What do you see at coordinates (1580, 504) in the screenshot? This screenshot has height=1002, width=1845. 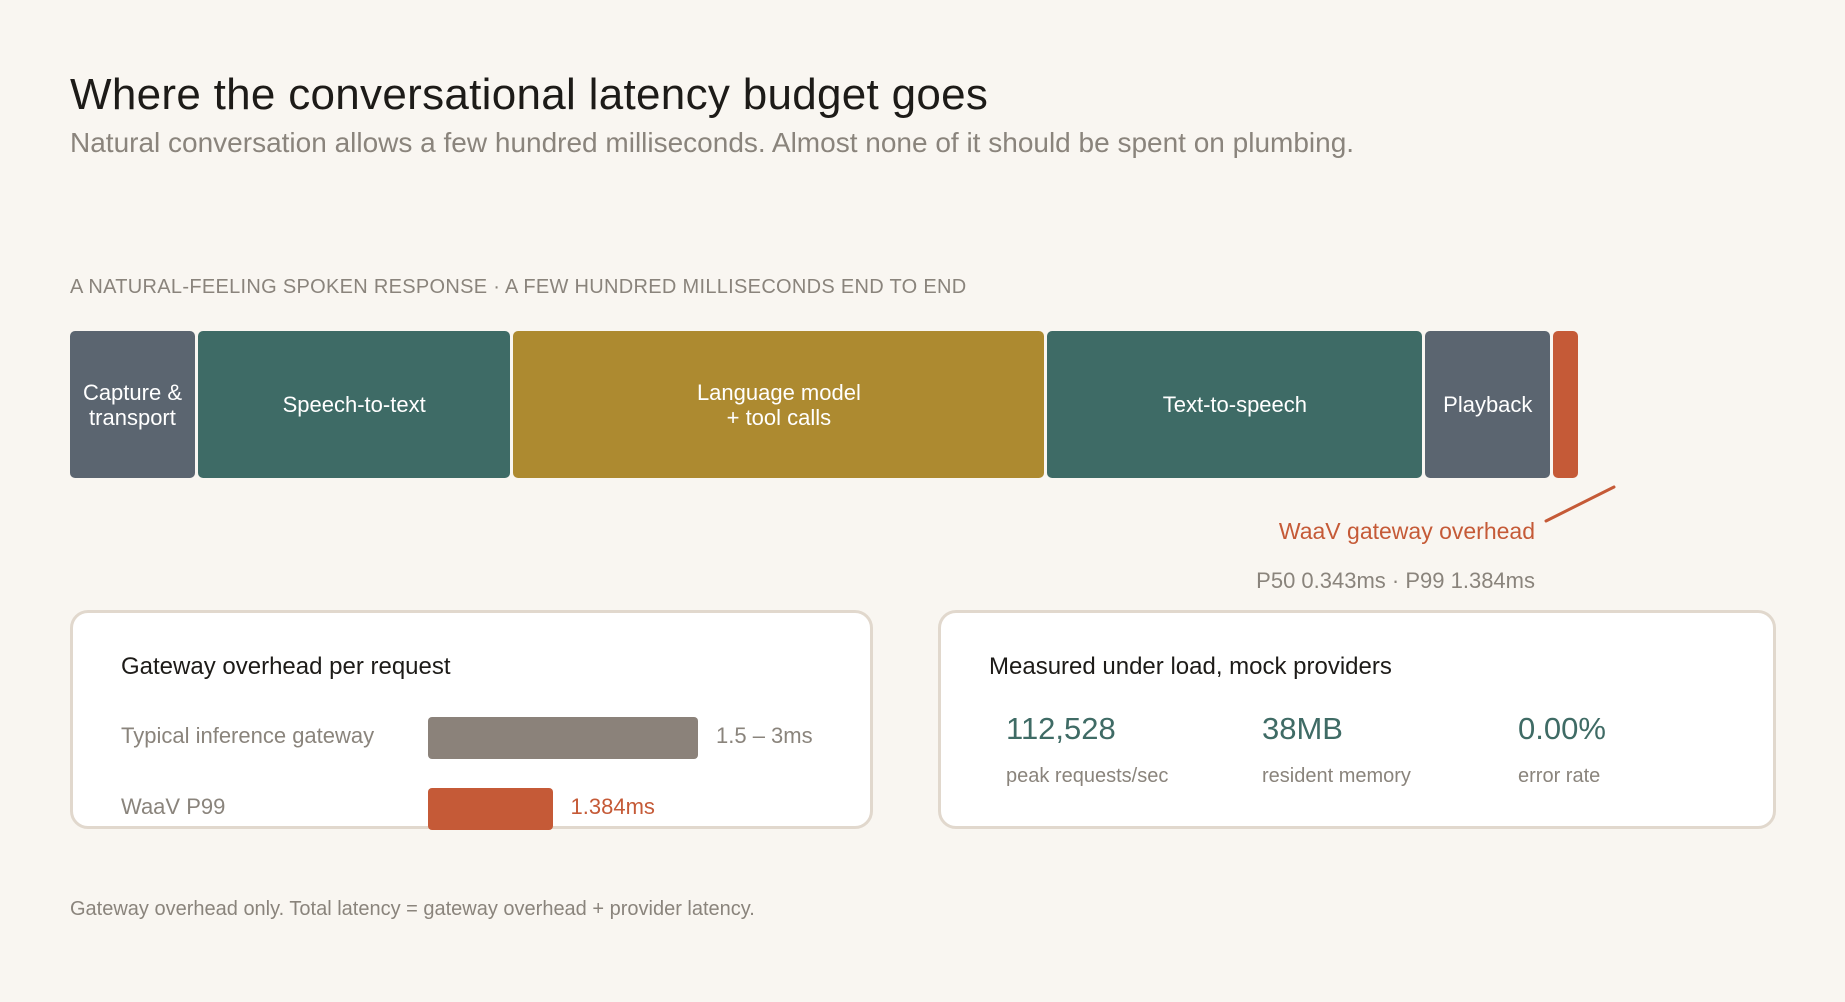 I see `callout-leader-line` at bounding box center [1580, 504].